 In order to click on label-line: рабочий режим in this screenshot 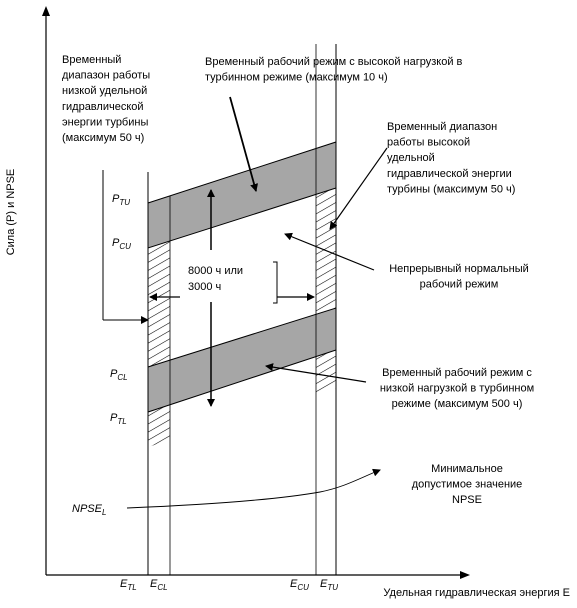, I will do `click(459, 285)`.